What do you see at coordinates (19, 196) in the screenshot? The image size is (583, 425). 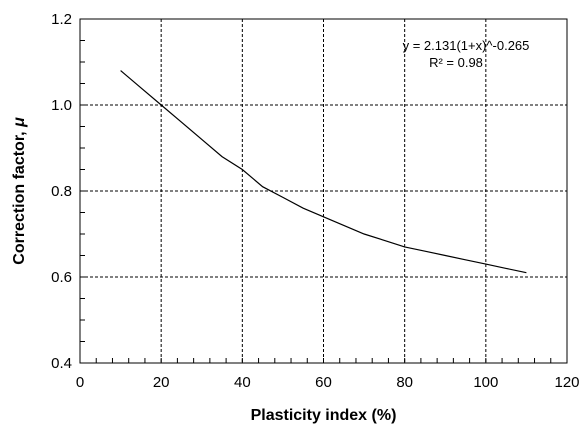 I see `y-axis-title-text: Correction factor,` at bounding box center [19, 196].